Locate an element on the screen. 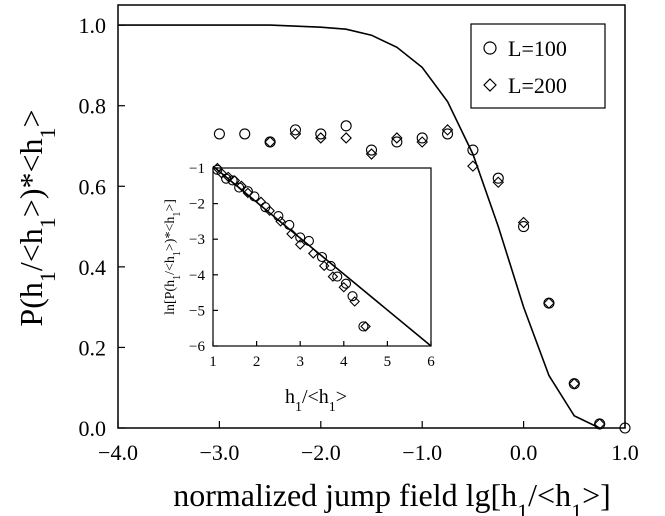 This screenshot has width=665, height=516. main-y-tick-label: 0.8 is located at coordinates (93, 106).